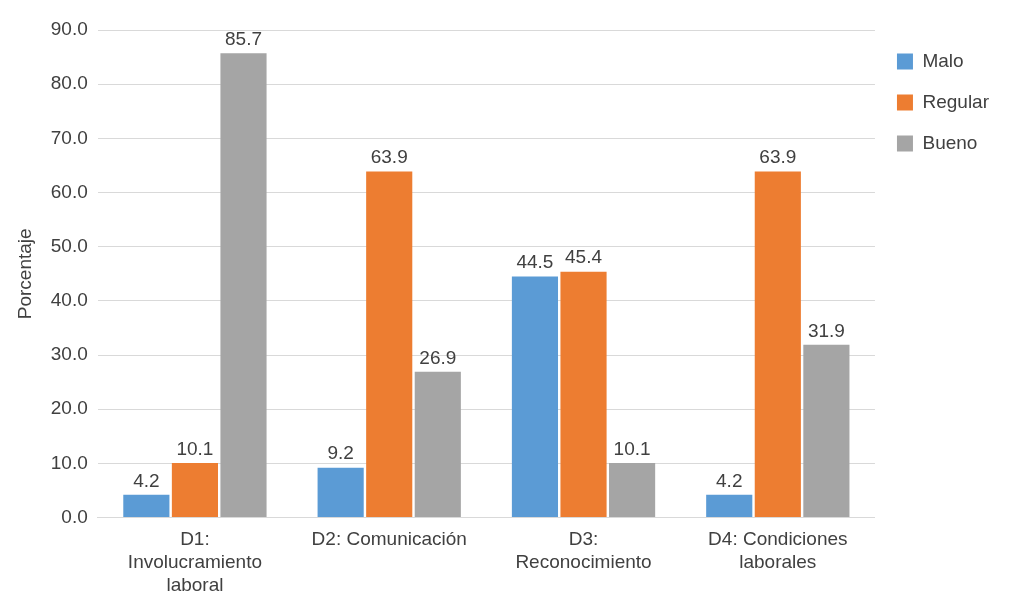 This screenshot has width=1009, height=605. I want to click on legend-label: Regular, so click(956, 101).